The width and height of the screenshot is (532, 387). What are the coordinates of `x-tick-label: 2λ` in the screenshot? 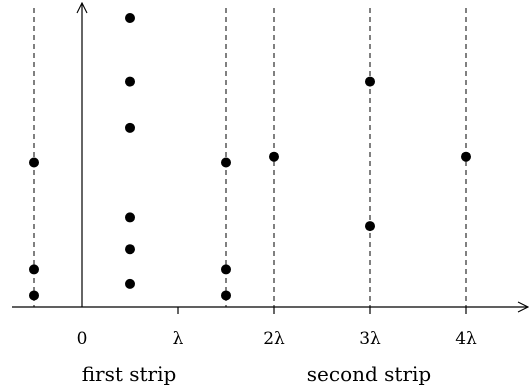 It's located at (274, 339).